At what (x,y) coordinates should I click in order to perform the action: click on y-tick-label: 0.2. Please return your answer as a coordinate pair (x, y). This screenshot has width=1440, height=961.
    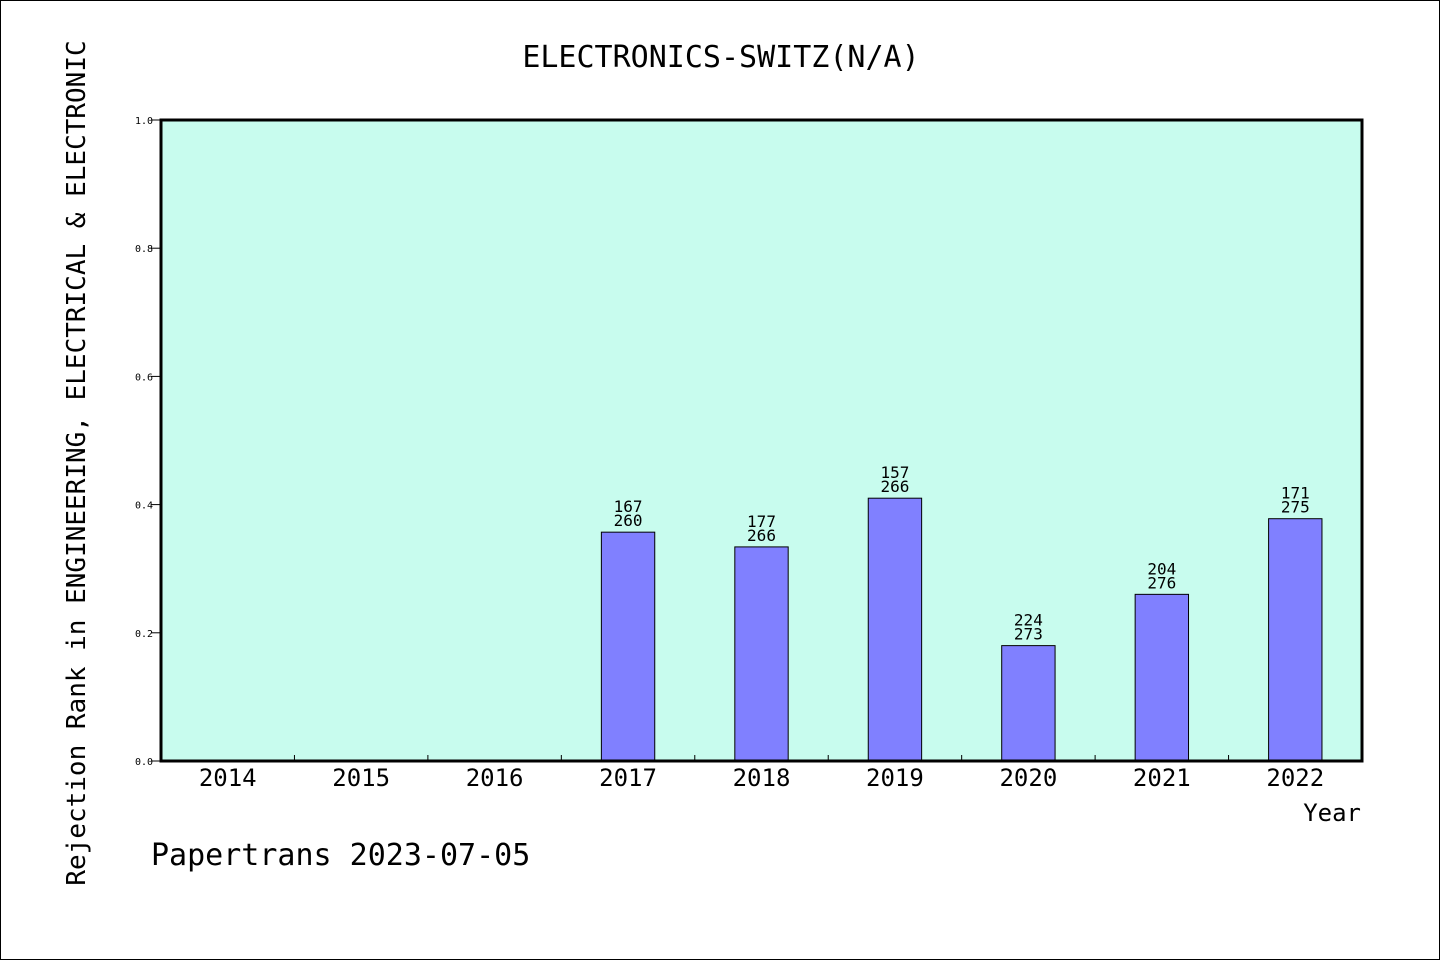
    Looking at the image, I should click on (144, 634).